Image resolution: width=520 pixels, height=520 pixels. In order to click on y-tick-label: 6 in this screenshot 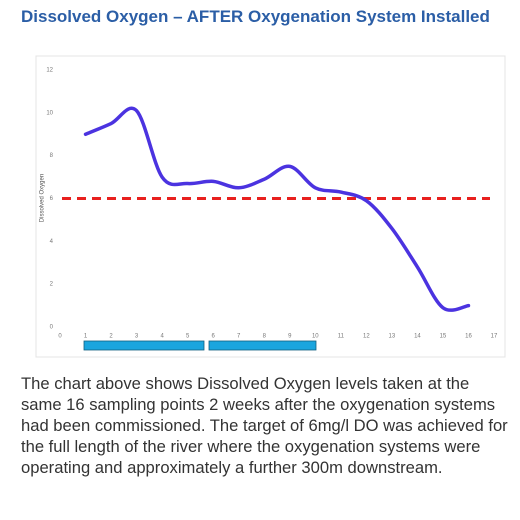, I will do `click(52, 199)`.